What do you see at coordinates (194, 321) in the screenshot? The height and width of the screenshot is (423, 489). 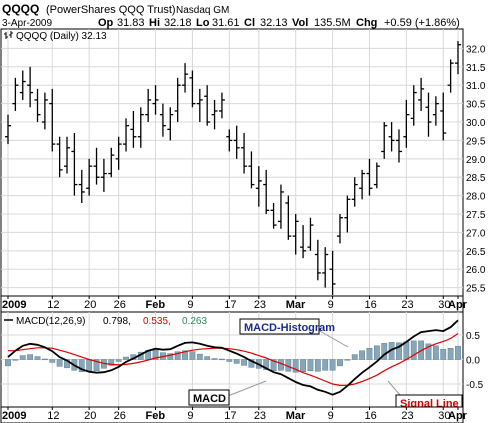 I see `macd-legend-hist-value: 0.263` at bounding box center [194, 321].